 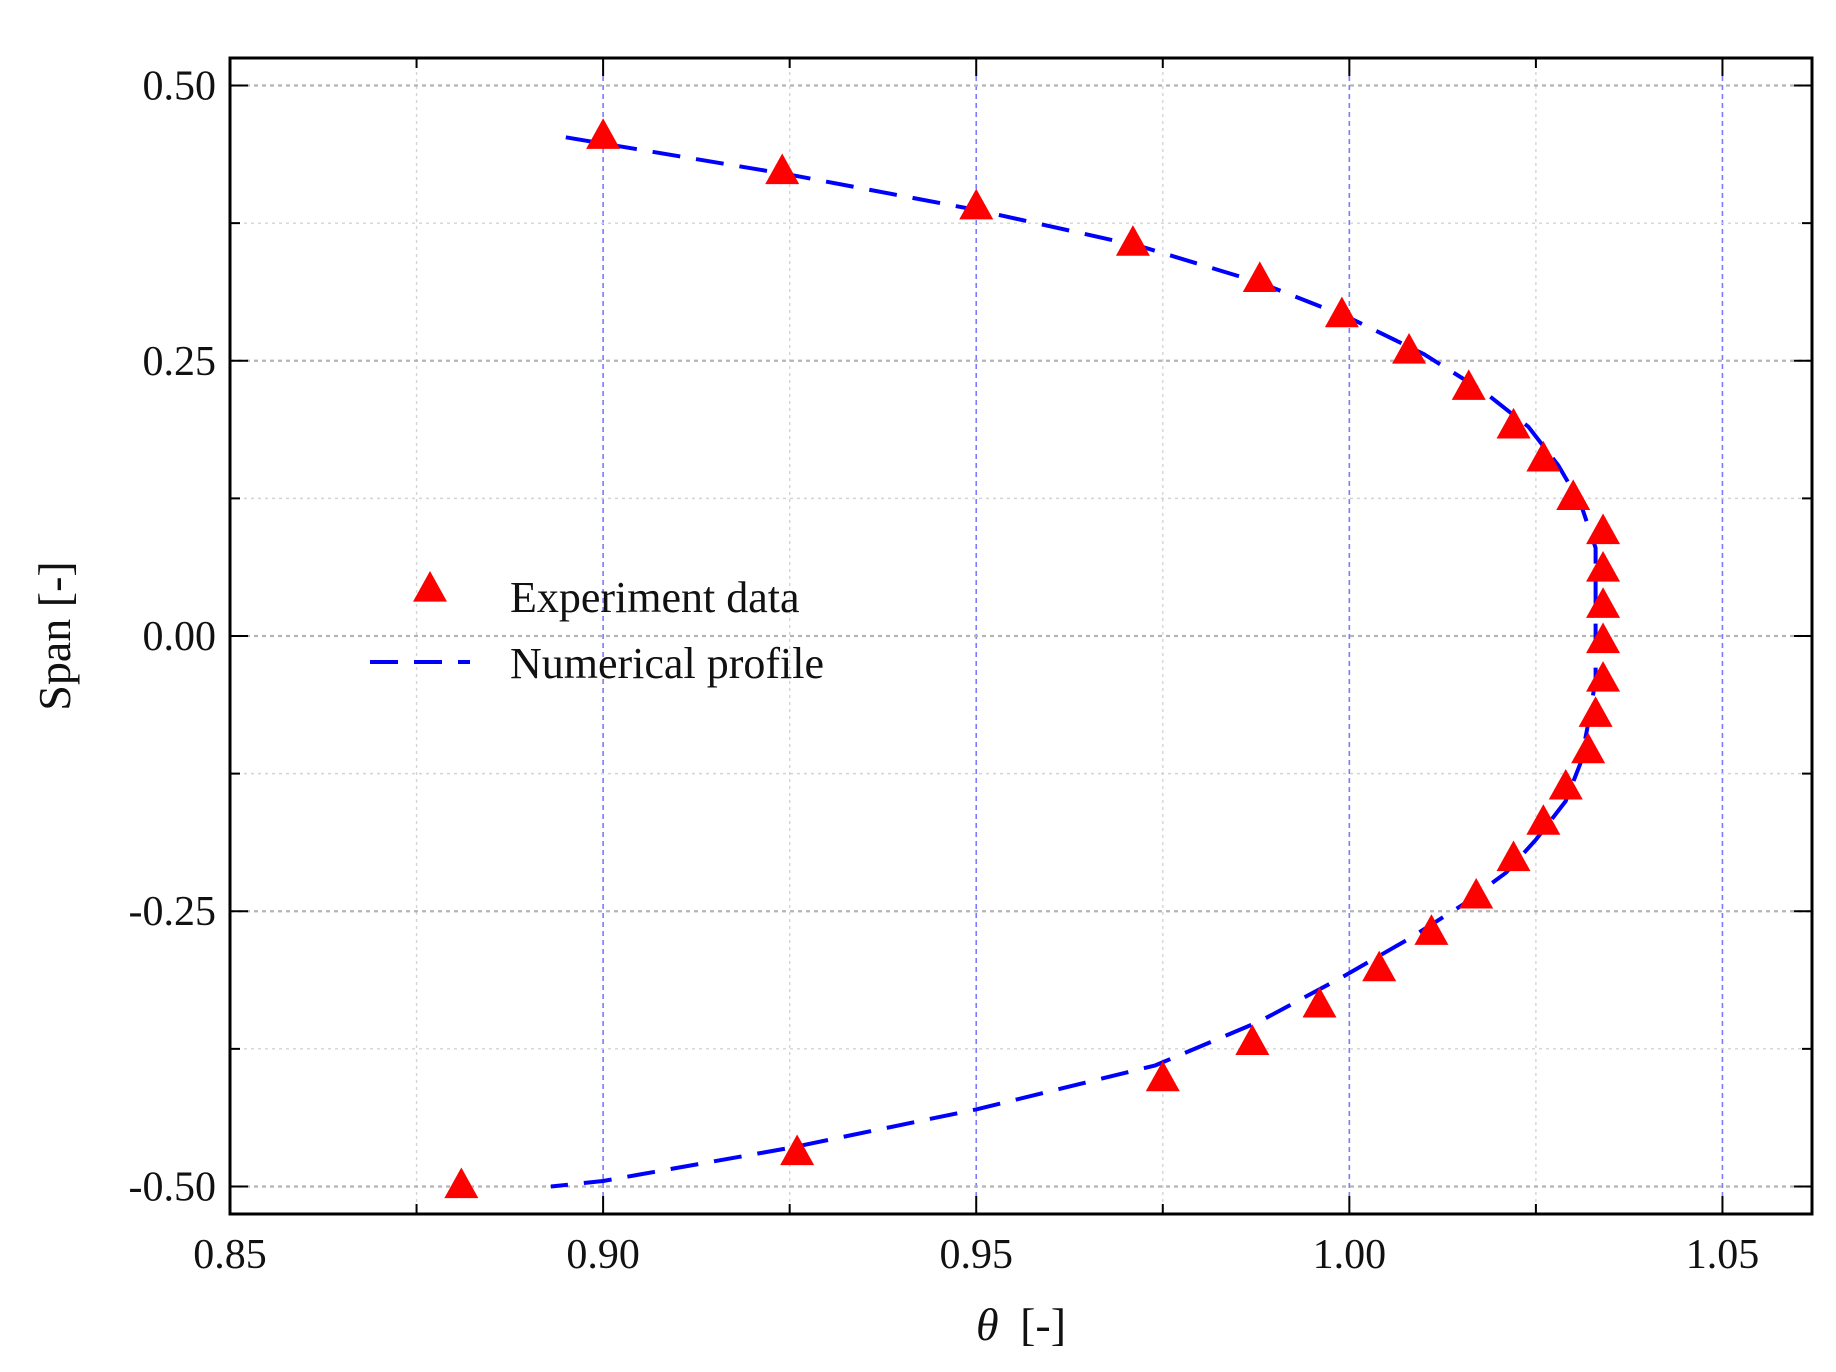 What do you see at coordinates (173, 1187) in the screenshot?
I see `y-tick-label: -0.50` at bounding box center [173, 1187].